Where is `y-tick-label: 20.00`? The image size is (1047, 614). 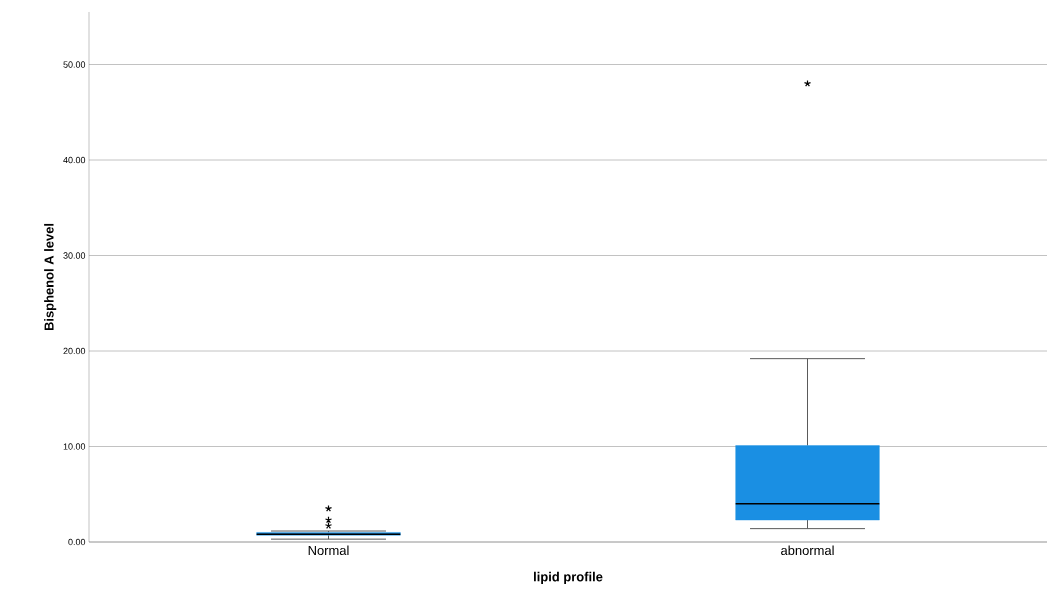
y-tick-label: 20.00 is located at coordinates (74, 351).